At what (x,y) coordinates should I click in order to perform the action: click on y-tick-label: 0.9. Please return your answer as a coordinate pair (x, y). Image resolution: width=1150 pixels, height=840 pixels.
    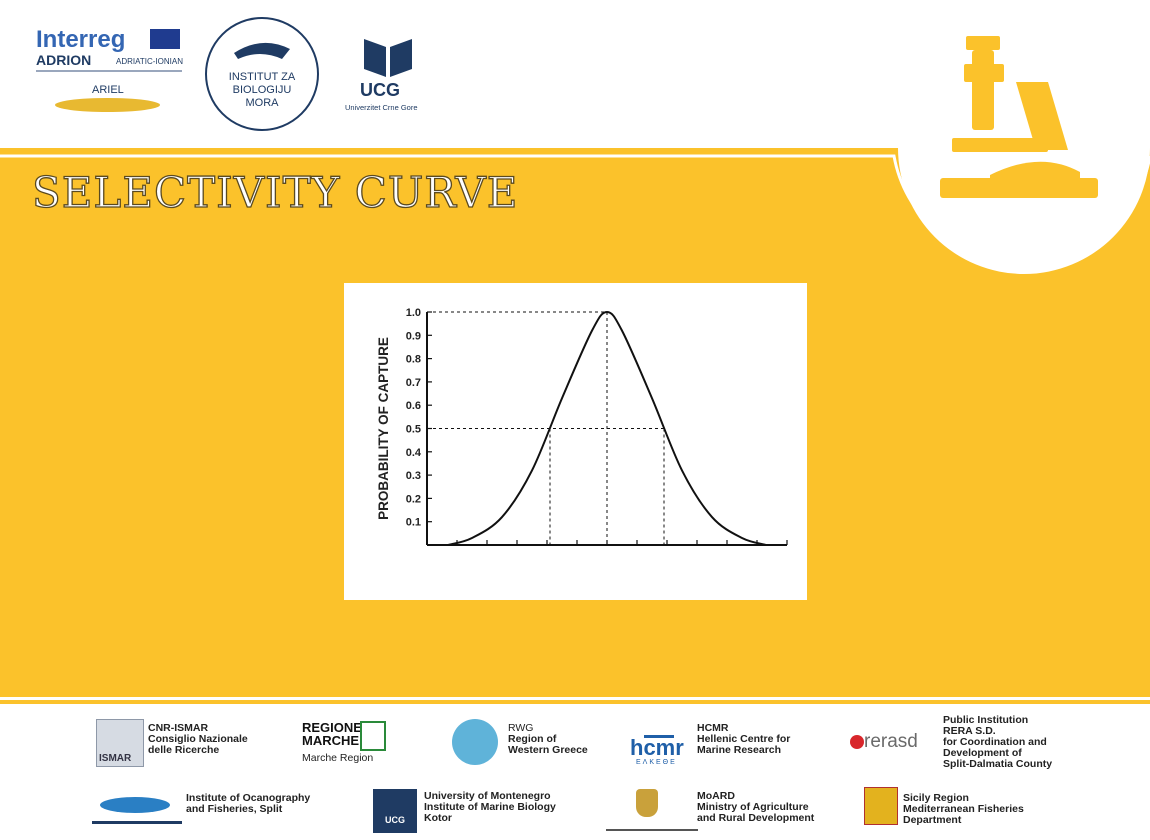
    Looking at the image, I should click on (413, 336).